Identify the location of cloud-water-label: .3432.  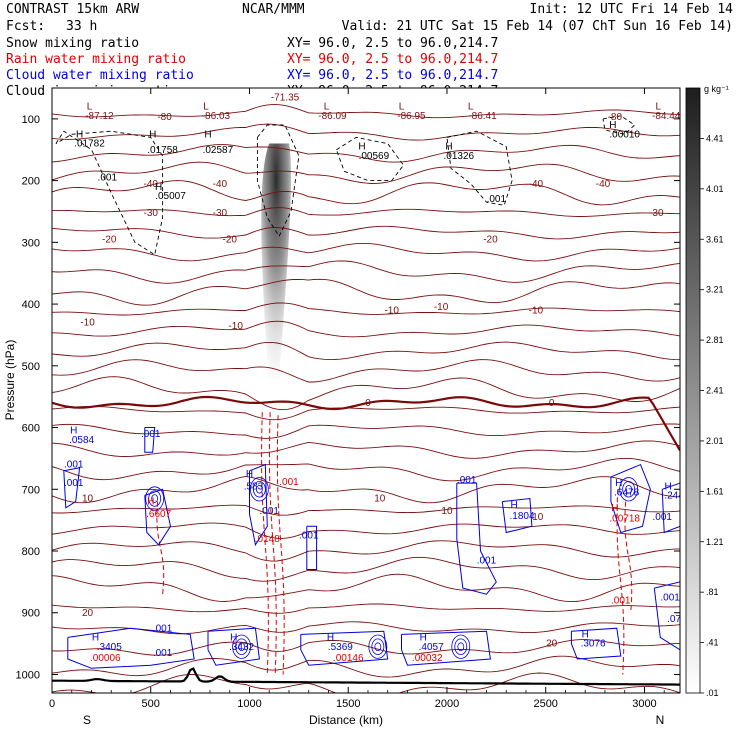
(241, 647).